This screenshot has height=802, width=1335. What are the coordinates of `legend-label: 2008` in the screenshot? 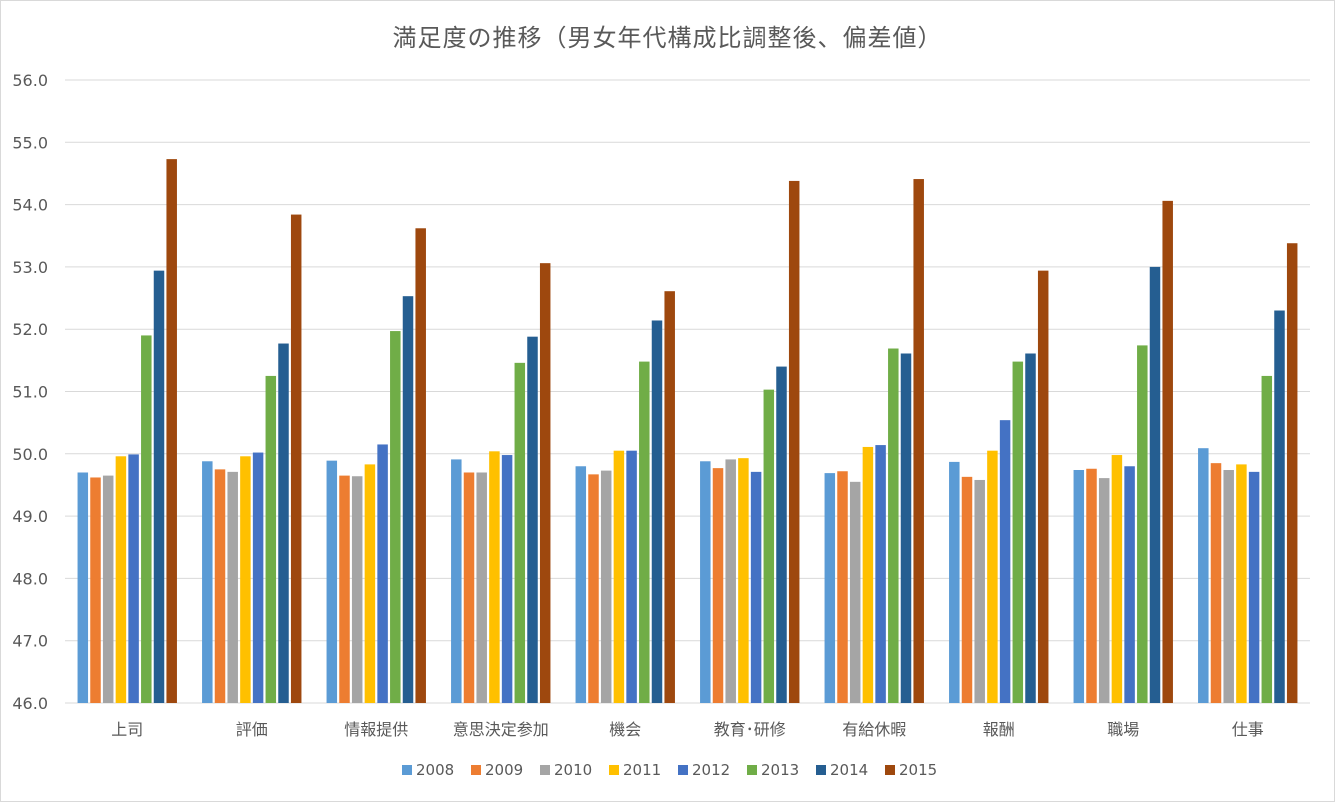 It's located at (435, 770).